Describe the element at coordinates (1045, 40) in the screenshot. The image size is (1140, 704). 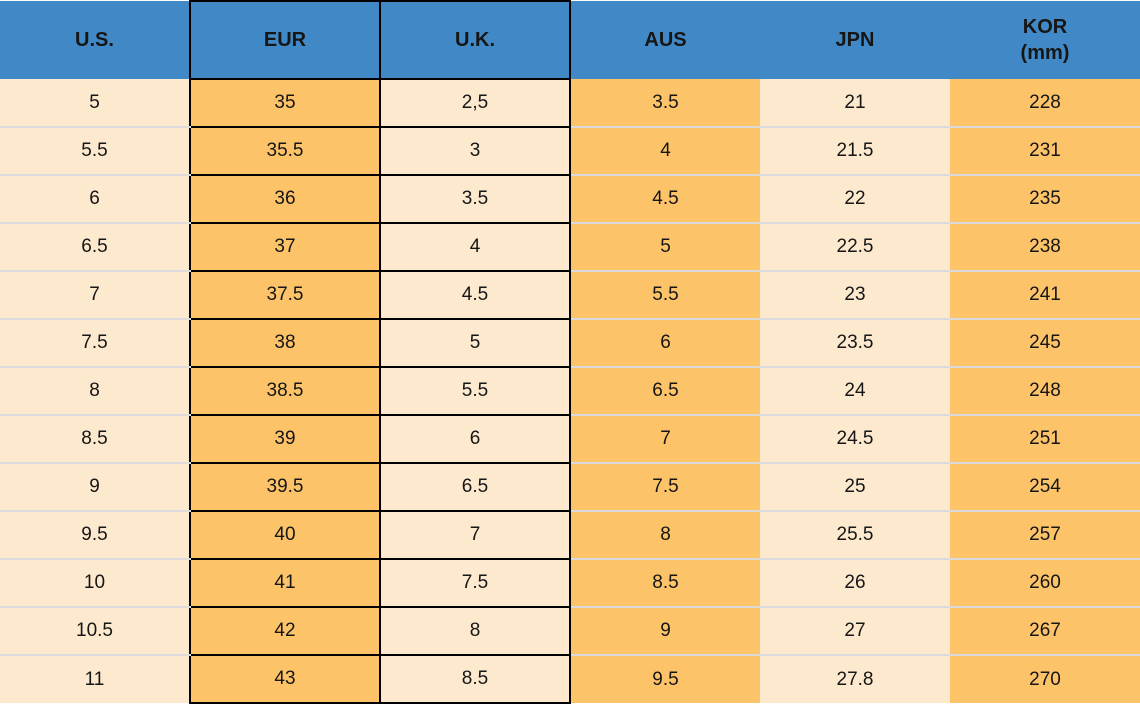
I see `header-cell-kor: KOR (mm)` at that location.